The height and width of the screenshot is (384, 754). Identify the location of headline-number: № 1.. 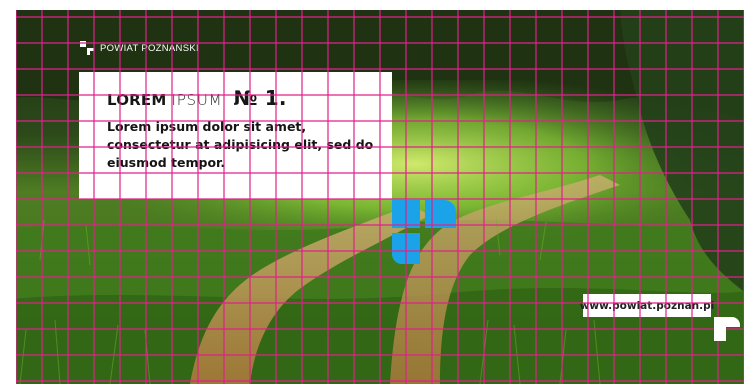
(260, 98).